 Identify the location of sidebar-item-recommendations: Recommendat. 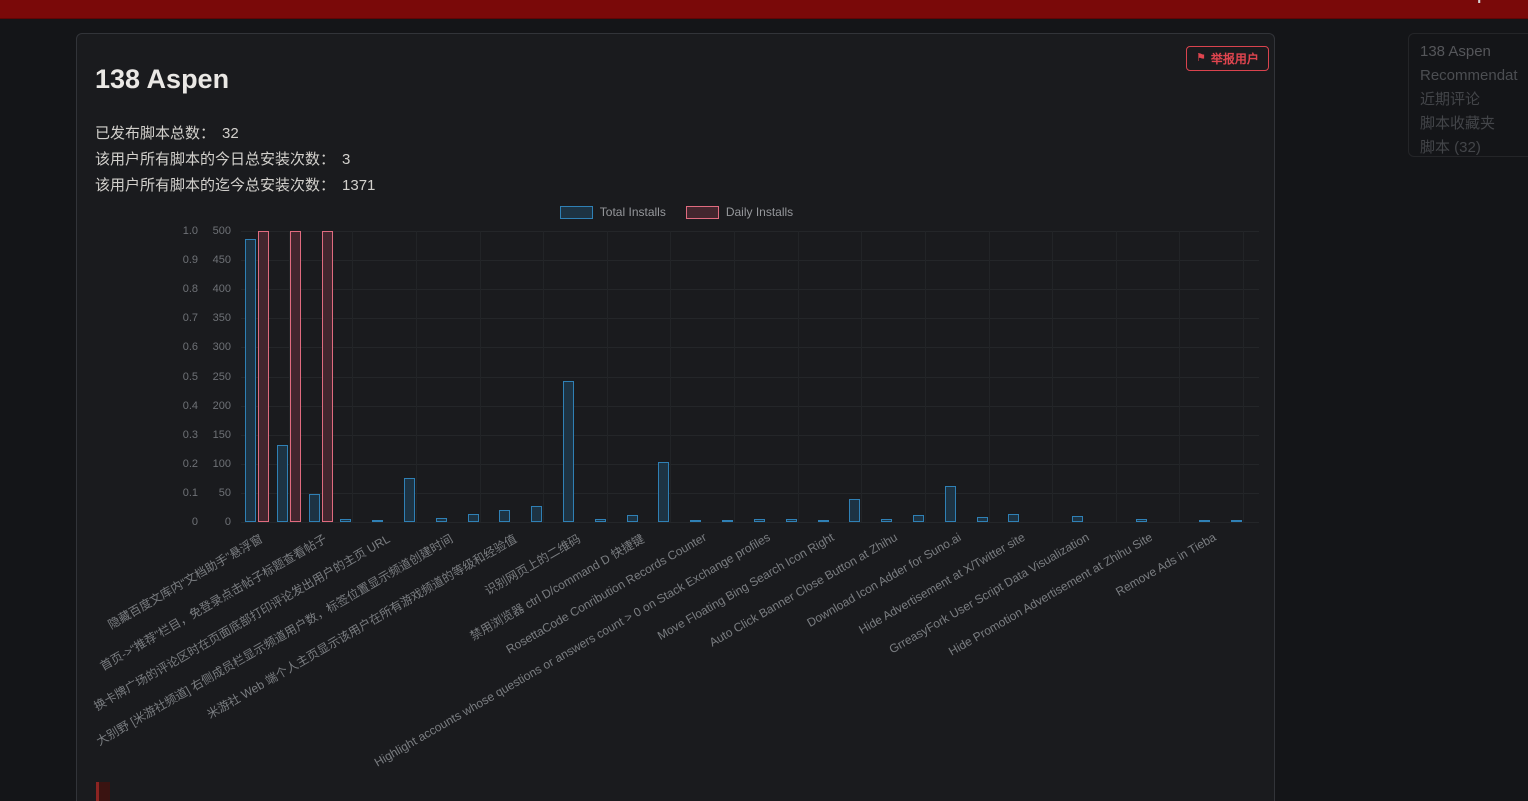
(1469, 75).